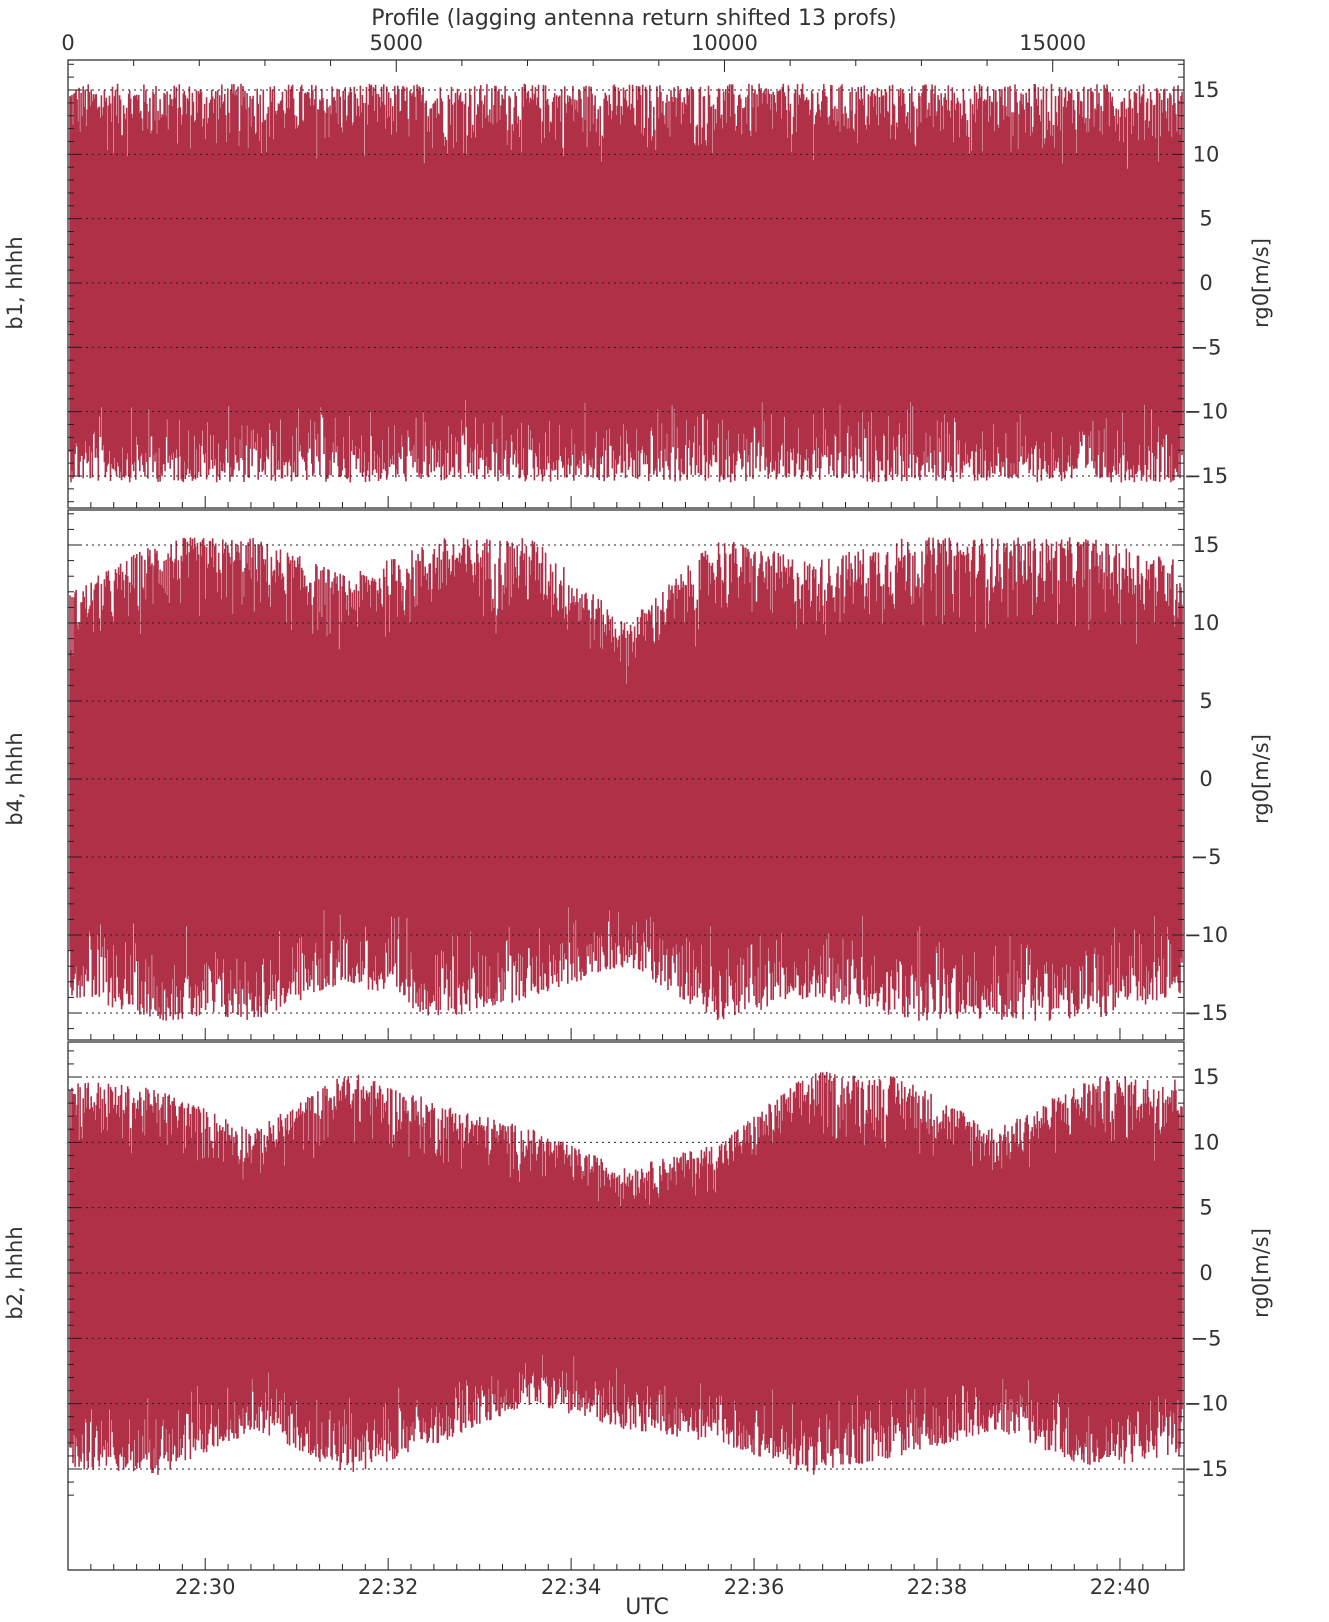  What do you see at coordinates (754, 1587) in the screenshot?
I see `bottom-axis-tick-label: 22:36` at bounding box center [754, 1587].